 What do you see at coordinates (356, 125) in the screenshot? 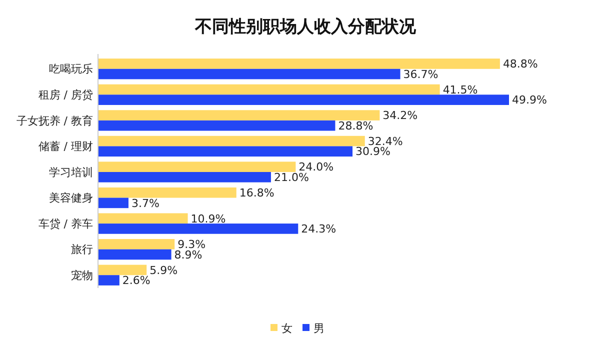
I see `data-label: 28.8%` at bounding box center [356, 125].